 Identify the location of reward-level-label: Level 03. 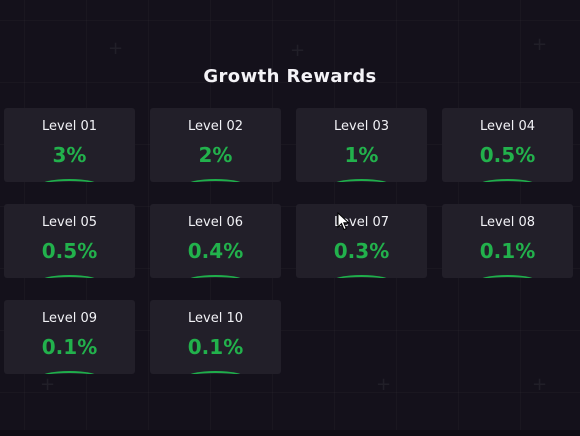
(361, 126).